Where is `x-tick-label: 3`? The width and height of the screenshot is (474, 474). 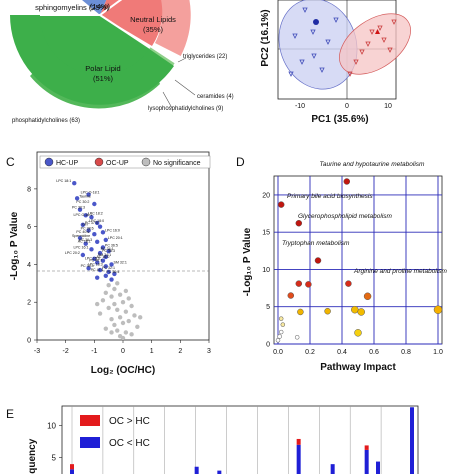 x-tick-label: 3 is located at coordinates (209, 351).